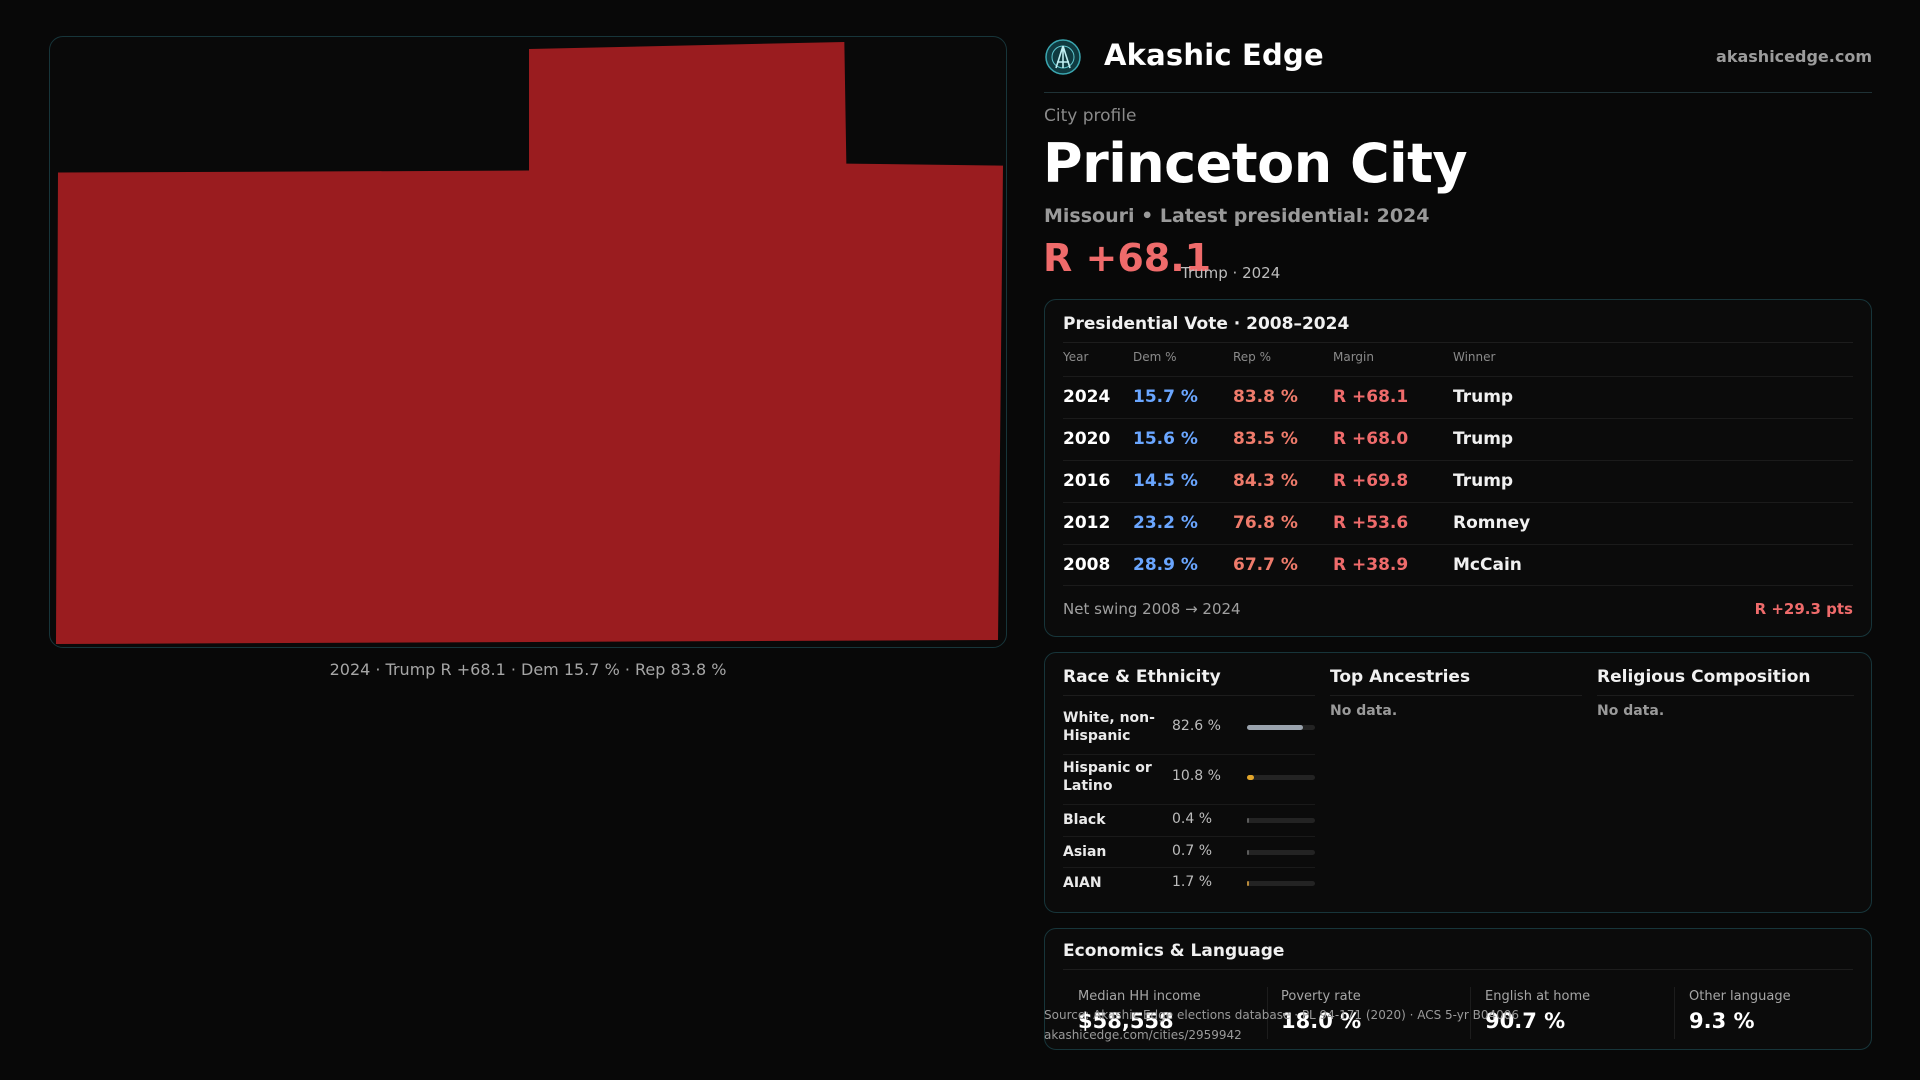 Image resolution: width=1920 pixels, height=1080 pixels. I want to click on table-header: Year Dem % Rep % Margin Winner, so click(1458, 363).